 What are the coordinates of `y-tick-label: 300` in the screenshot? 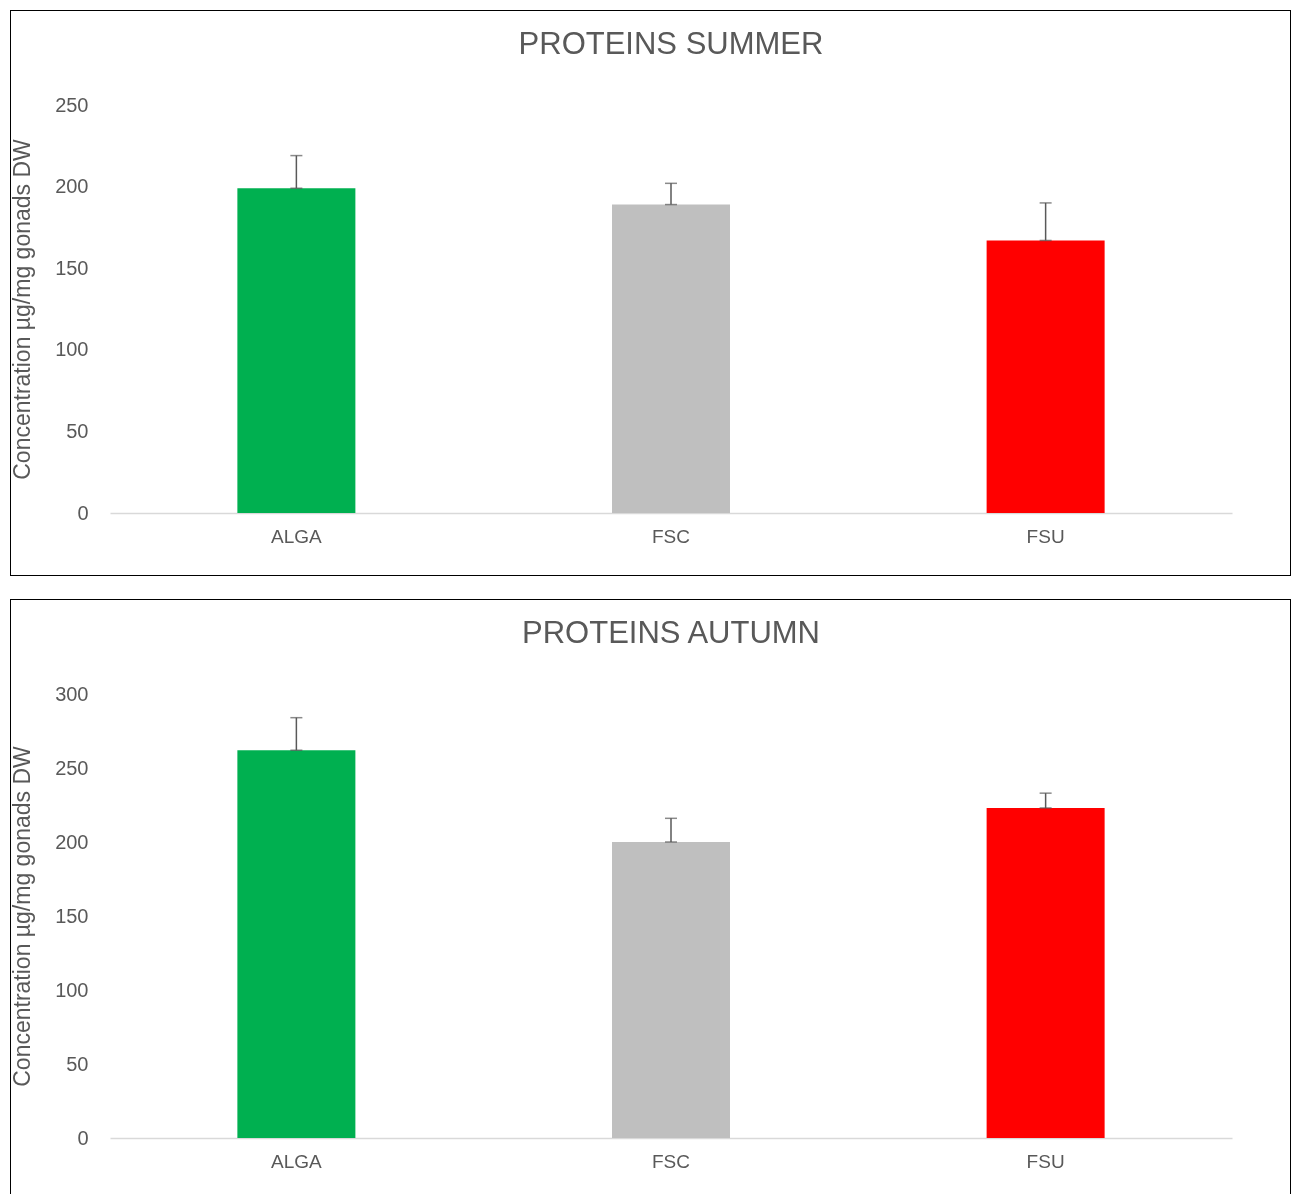 It's located at (72, 693).